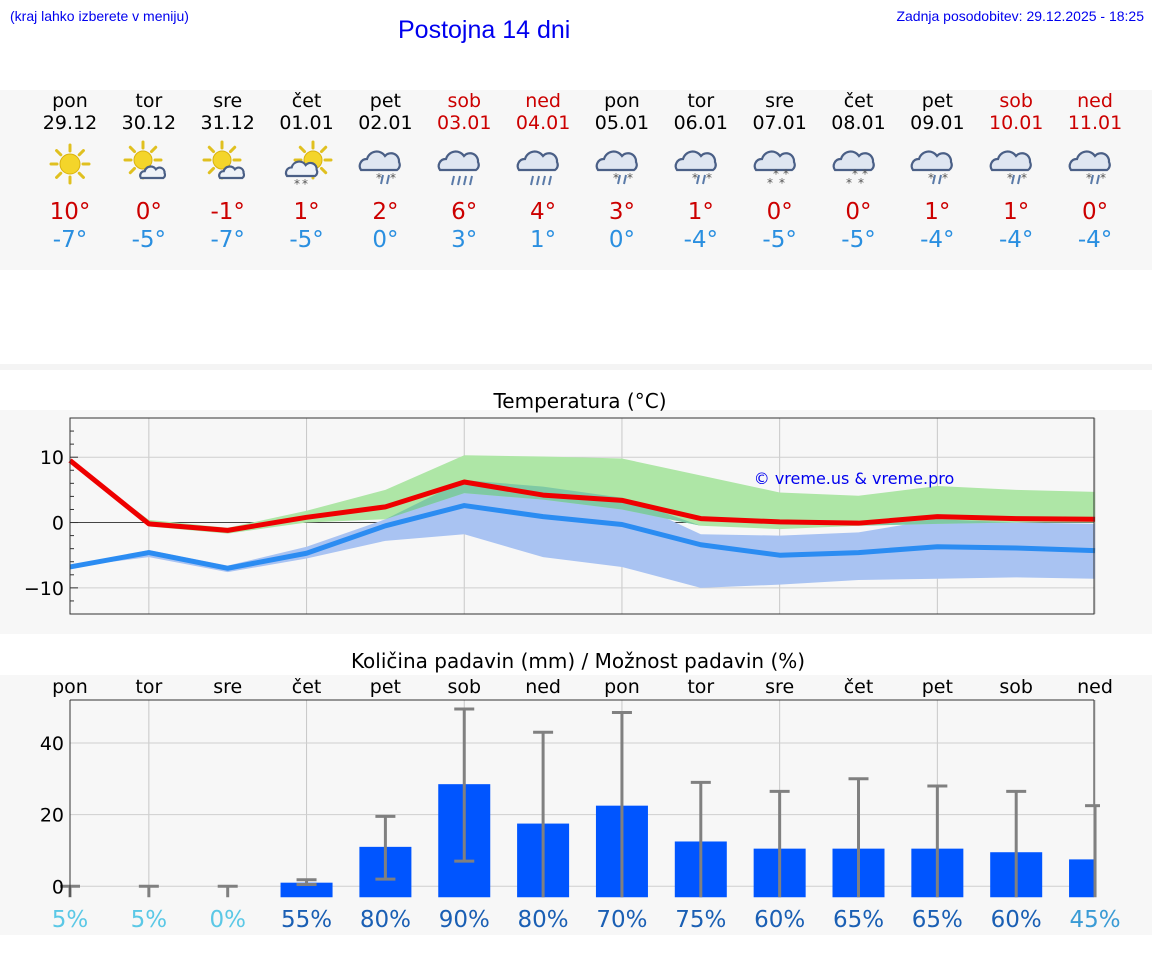 This screenshot has height=975, width=1152. I want to click on day-forecast: tor 06.01 * * 1° -4°, so click(701, 172).